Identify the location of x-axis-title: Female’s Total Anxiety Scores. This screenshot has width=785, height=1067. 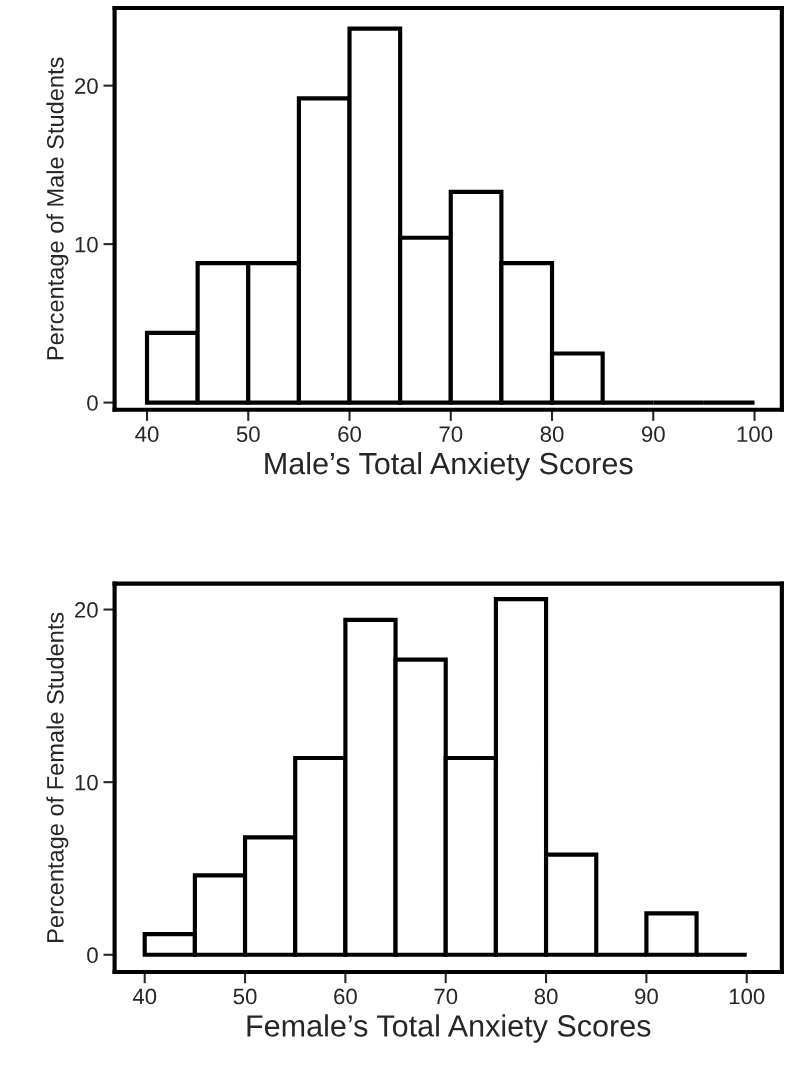
(449, 1028).